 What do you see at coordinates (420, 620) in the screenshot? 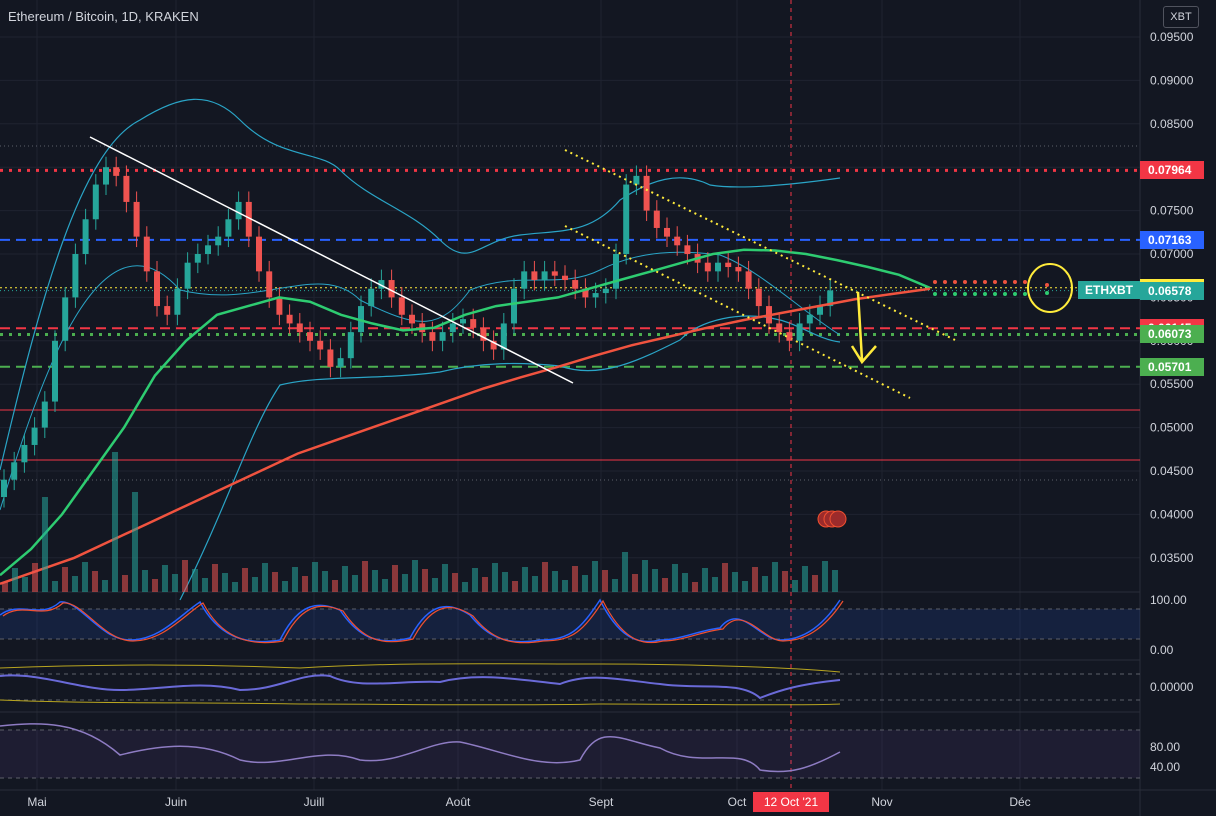
I see `stoch-k-line` at bounding box center [420, 620].